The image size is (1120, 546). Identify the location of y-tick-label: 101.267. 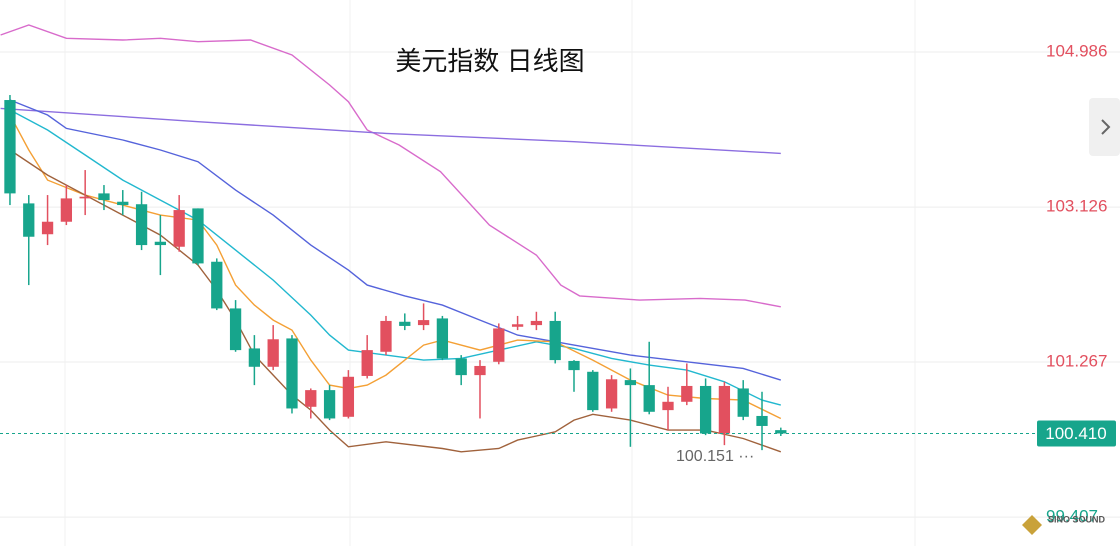
(1076, 361).